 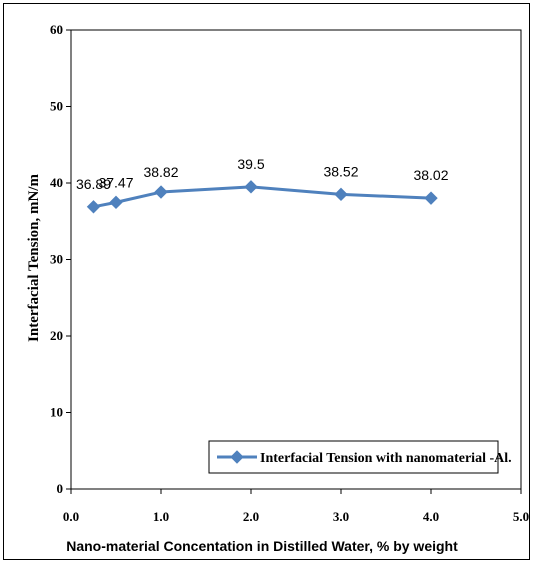 I want to click on x-tick-label: 1.0, so click(x=161, y=516).